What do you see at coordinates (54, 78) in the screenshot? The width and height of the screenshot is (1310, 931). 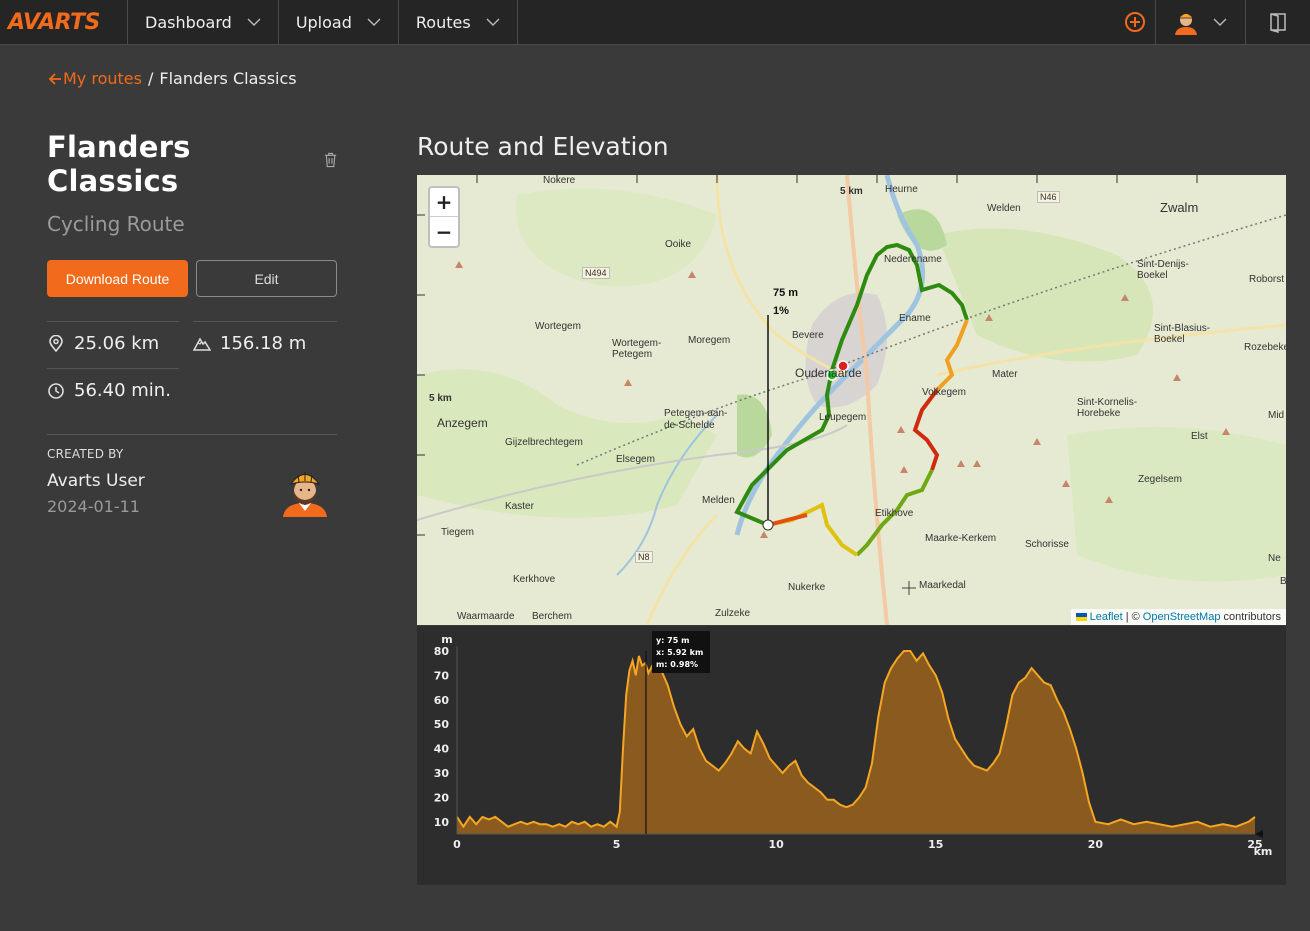 I see `arrow-left-icon` at bounding box center [54, 78].